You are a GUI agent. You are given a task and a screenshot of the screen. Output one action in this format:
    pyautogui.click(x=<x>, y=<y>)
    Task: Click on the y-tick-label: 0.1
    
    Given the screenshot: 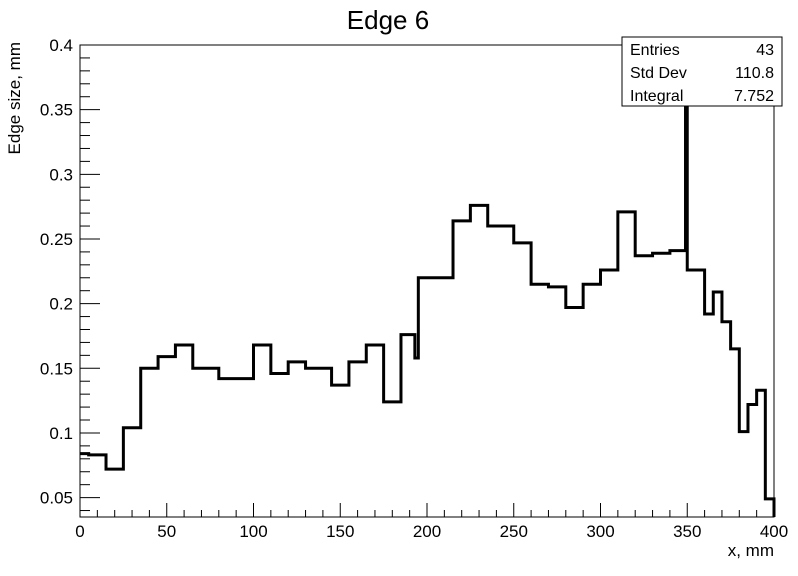 What is the action you would take?
    pyautogui.click(x=61, y=433)
    